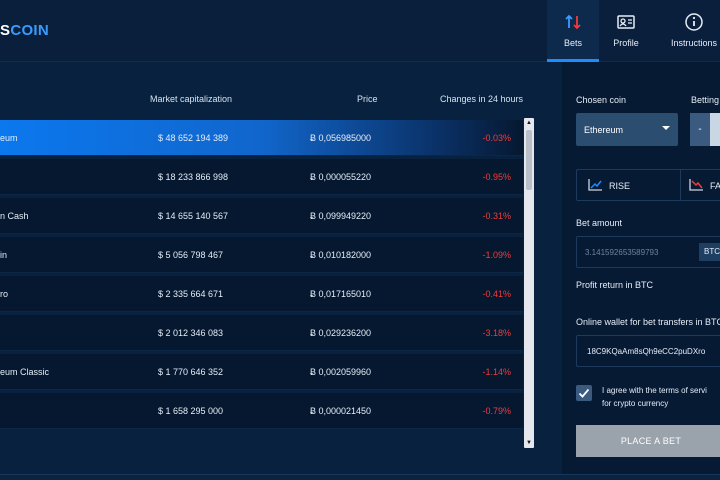 The height and width of the screenshot is (480, 720). I want to click on coin-price: Ƀ 0,017165010, so click(341, 294).